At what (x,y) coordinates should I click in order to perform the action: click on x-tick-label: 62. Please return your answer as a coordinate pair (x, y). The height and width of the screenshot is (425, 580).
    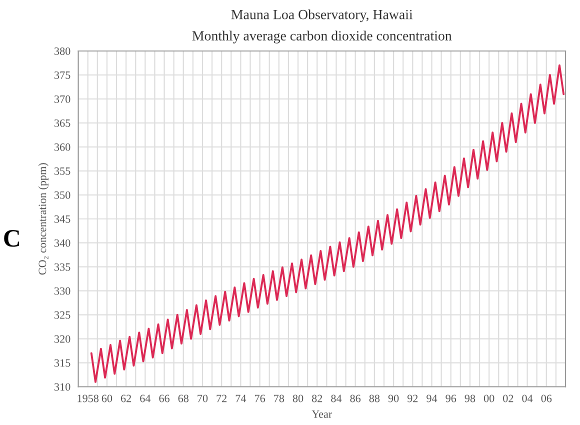
    Looking at the image, I should click on (126, 398).